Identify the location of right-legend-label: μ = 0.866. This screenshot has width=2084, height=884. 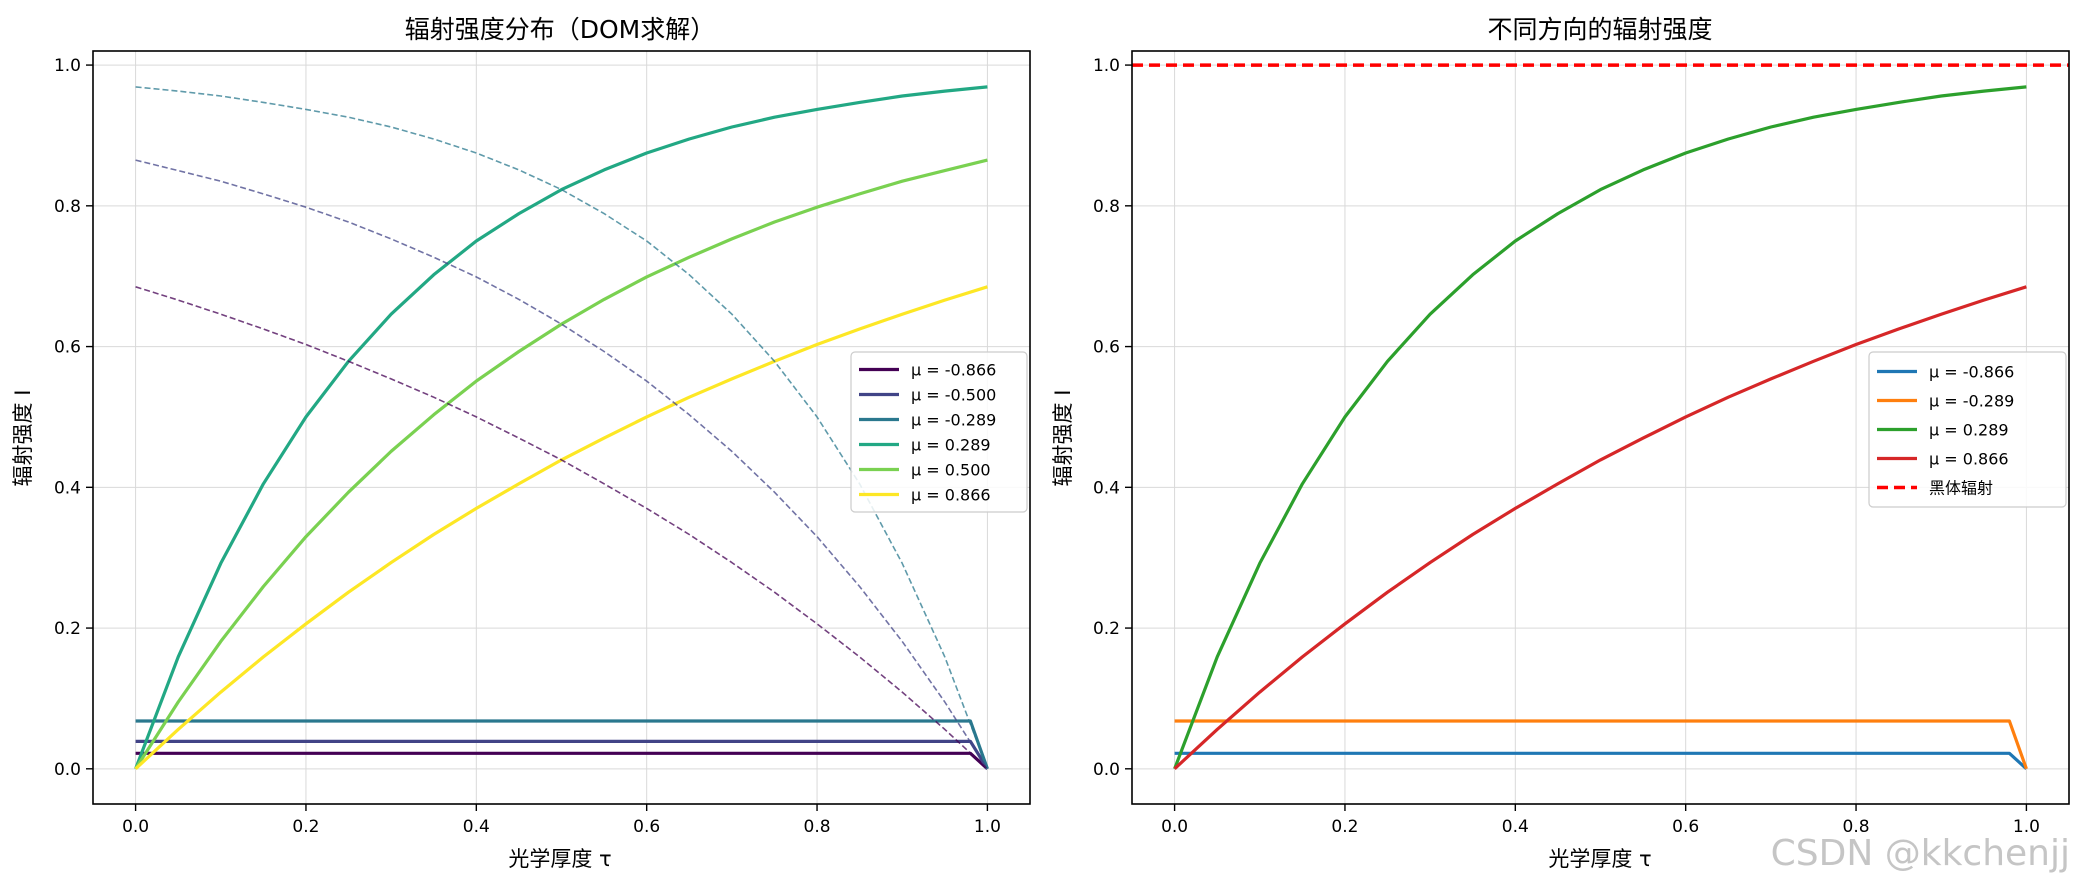
(1969, 459).